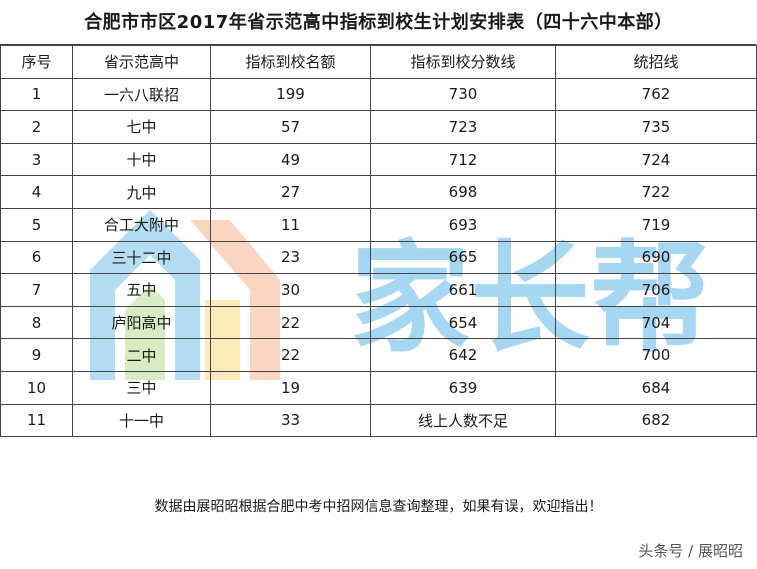 The height and width of the screenshot is (569, 757). Describe the element at coordinates (36, 224) in the screenshot. I see `table-cell: 5` at that location.